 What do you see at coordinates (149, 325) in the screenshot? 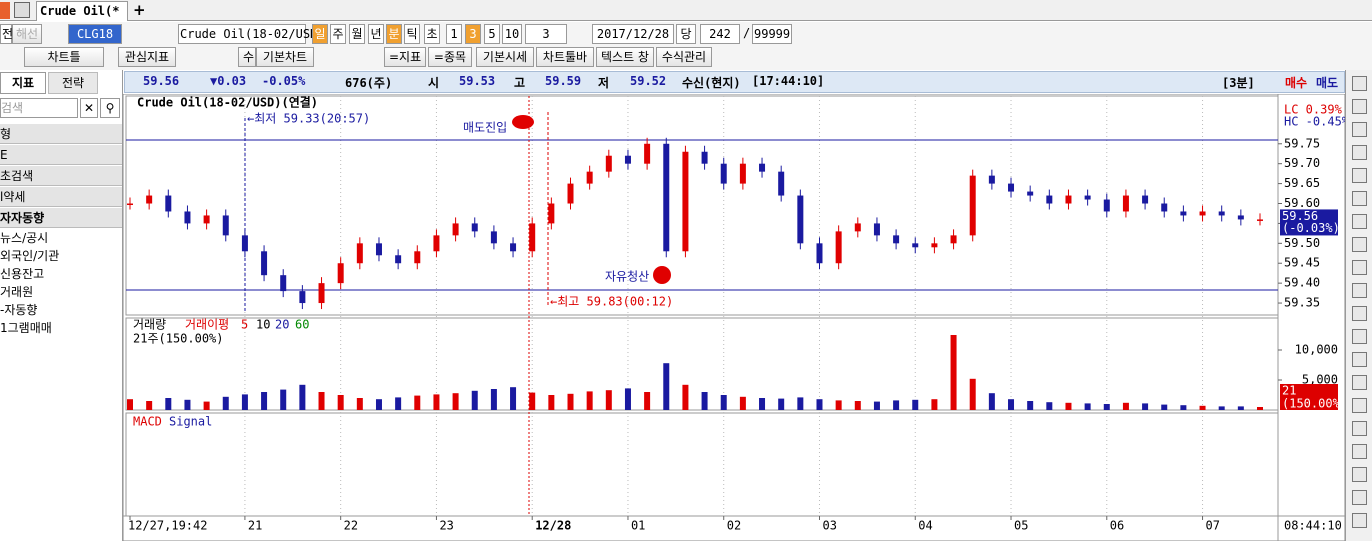
I see `legend-entry: 거래량` at bounding box center [149, 325].